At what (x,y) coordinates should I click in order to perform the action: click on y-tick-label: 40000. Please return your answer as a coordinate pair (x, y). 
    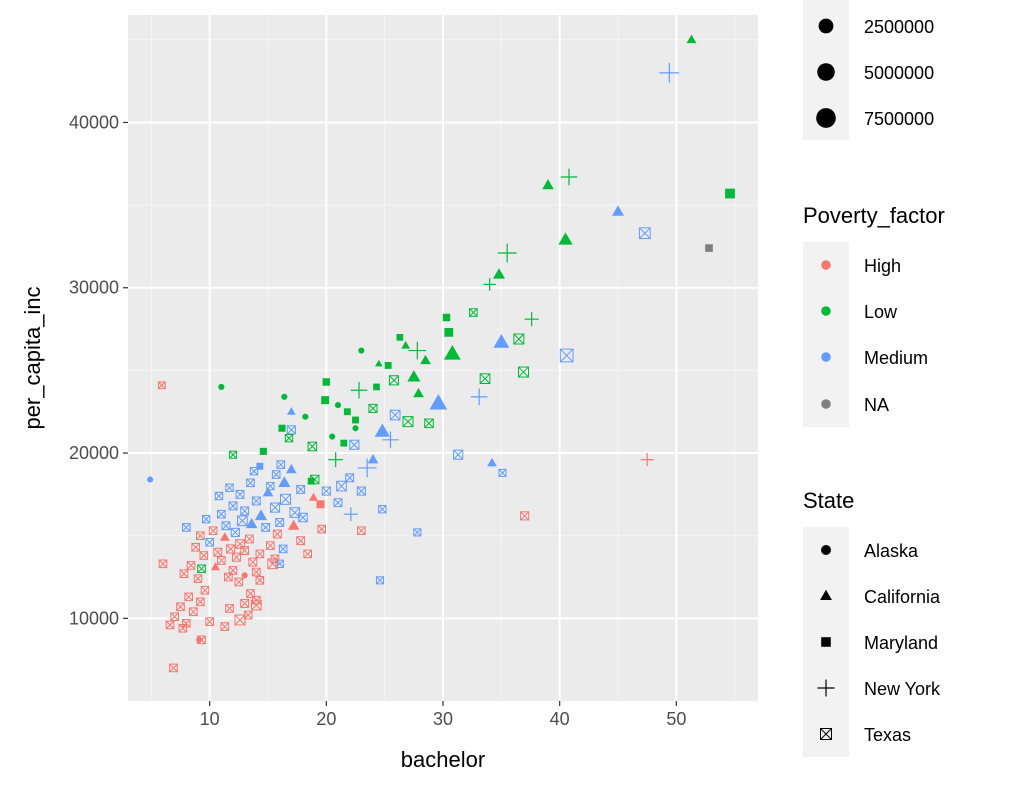
    Looking at the image, I should click on (94, 122).